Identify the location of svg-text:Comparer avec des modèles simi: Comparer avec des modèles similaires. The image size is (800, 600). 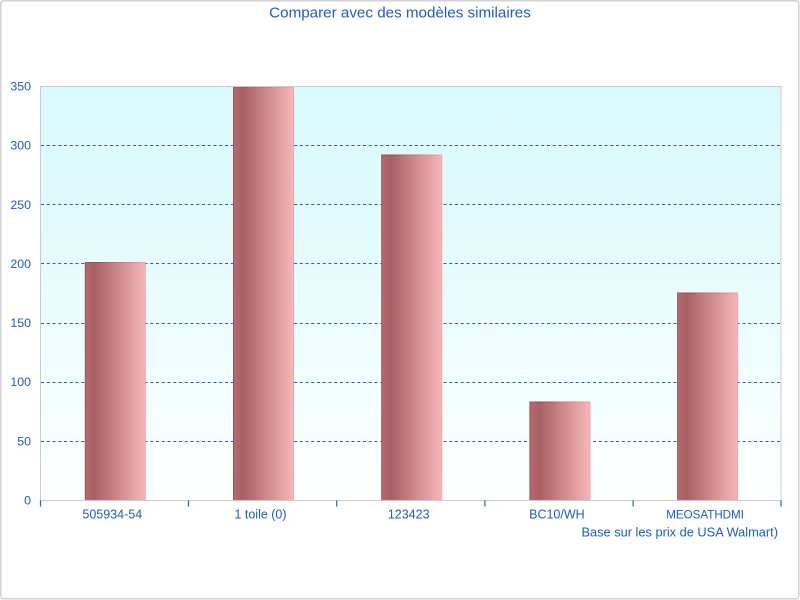
(400, 13).